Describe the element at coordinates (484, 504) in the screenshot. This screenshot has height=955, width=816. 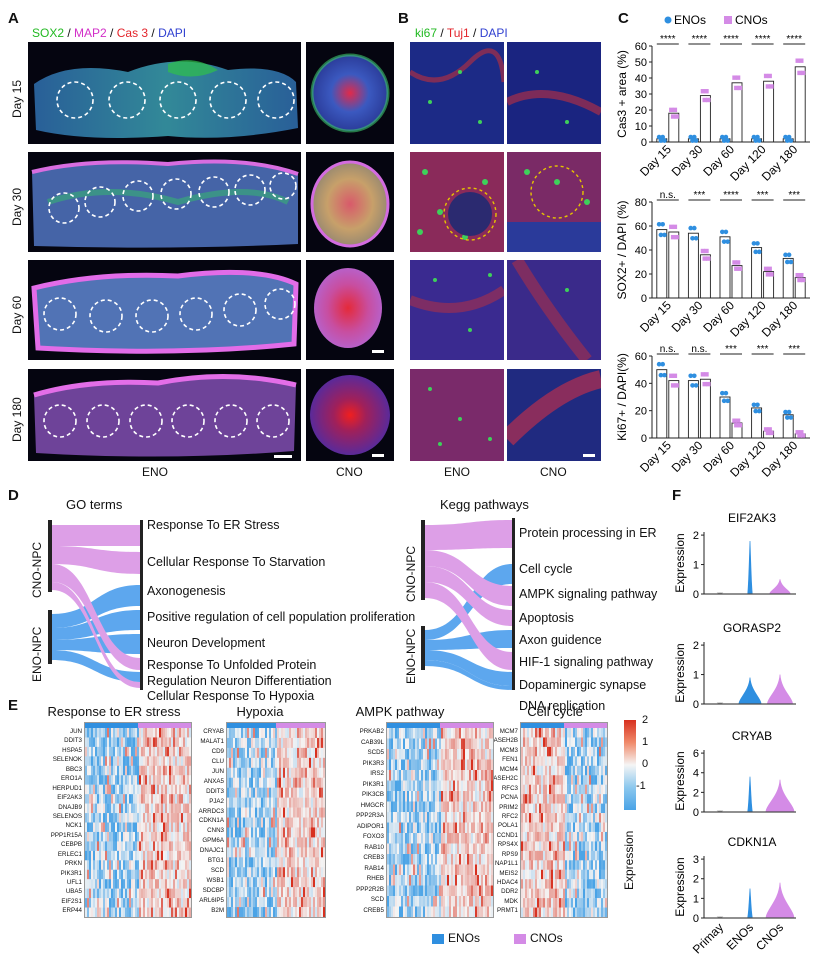
I see `kegg-title: Kegg pathways` at that location.